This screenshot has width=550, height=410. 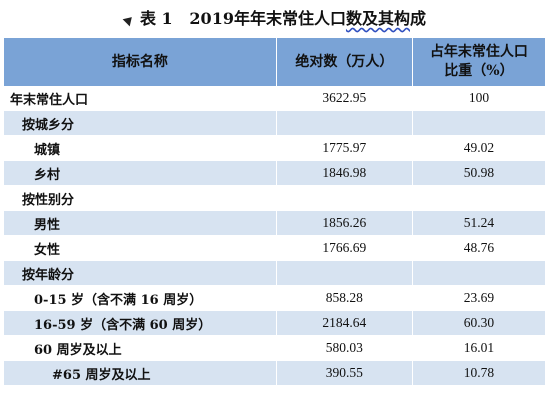 I want to click on row-name: 16-59 岁（含不满 60 周岁）, so click(x=140, y=323).